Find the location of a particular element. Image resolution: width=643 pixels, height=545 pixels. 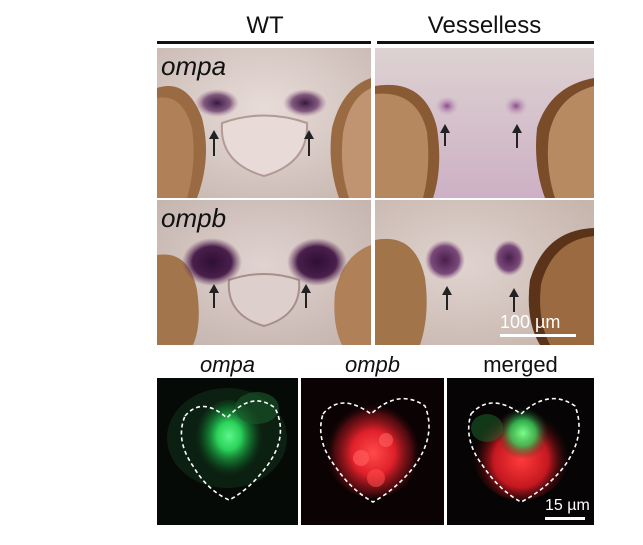

panel-fluor-ompb is located at coordinates (372, 451).